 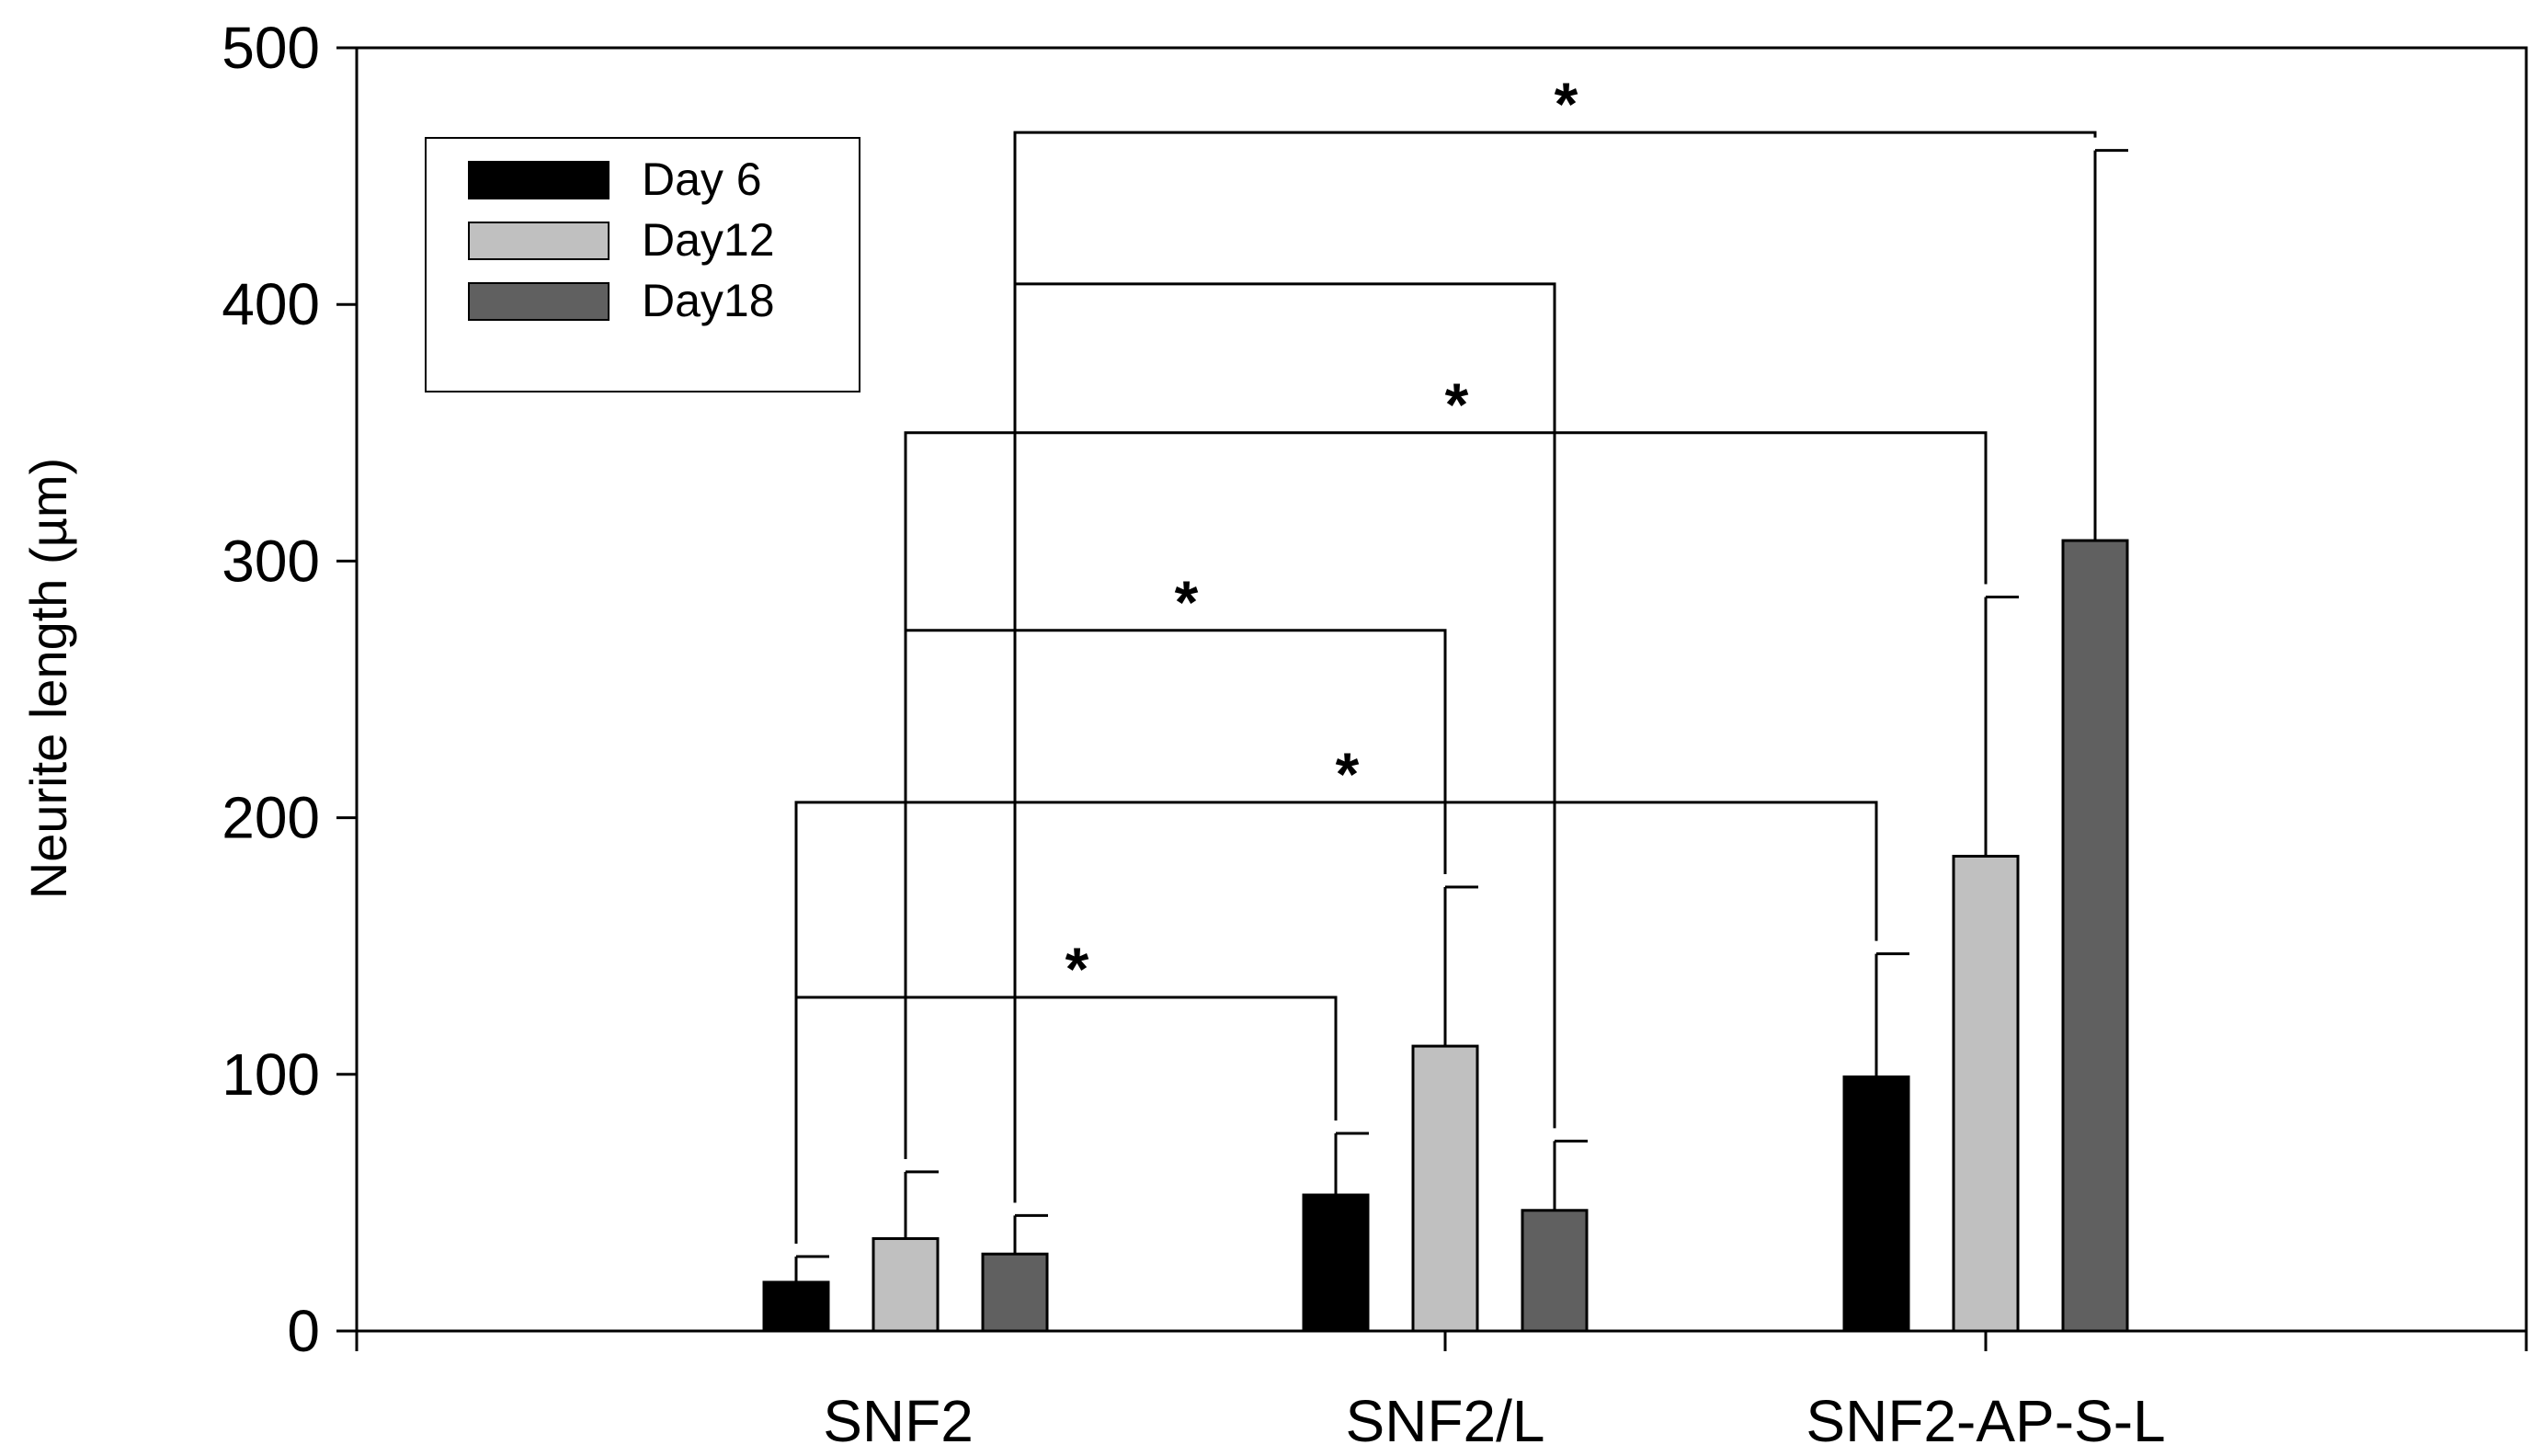 I want to click on y-tick-label: 500, so click(x=271, y=48).